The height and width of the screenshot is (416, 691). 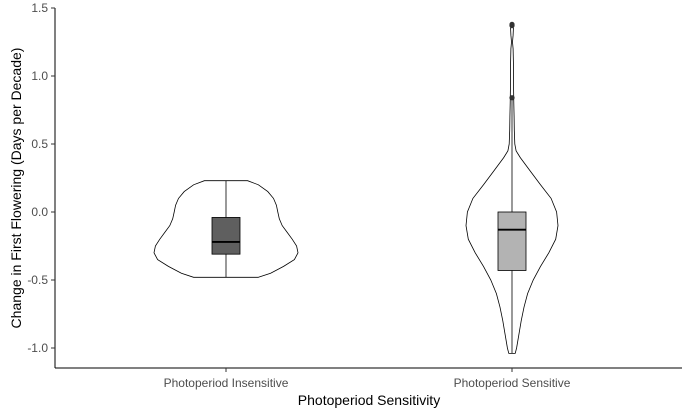 I want to click on y-tick-label: 0.5, so click(x=39, y=144).